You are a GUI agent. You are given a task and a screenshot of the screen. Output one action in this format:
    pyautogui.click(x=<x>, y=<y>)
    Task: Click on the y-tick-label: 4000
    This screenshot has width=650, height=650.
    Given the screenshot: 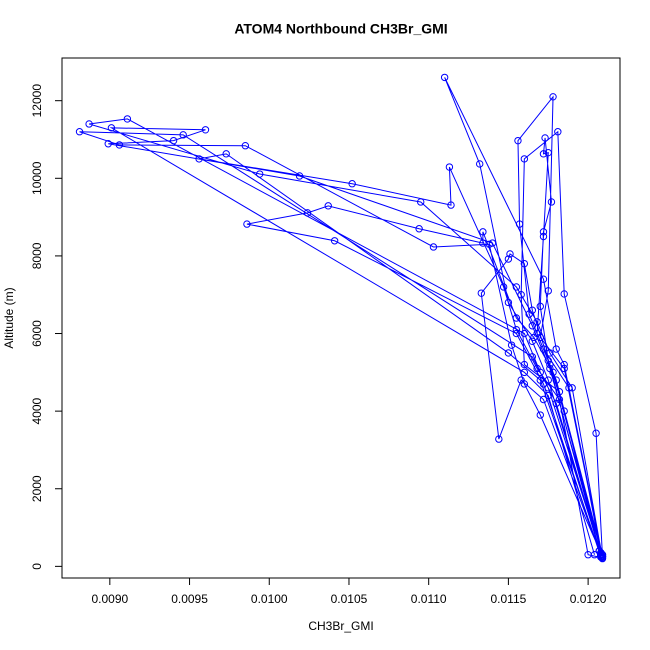 What is the action you would take?
    pyautogui.click(x=37, y=410)
    